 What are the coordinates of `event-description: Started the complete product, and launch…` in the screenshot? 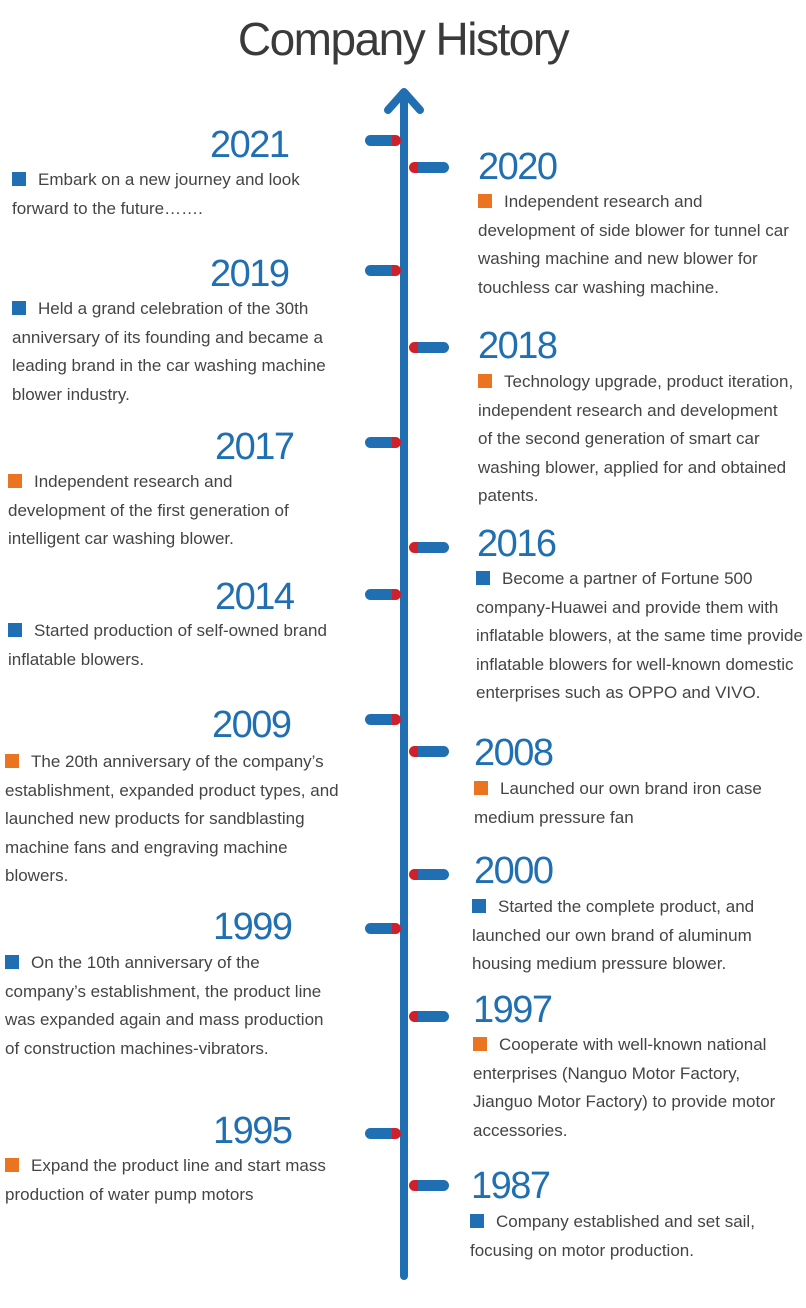 It's located at (613, 935).